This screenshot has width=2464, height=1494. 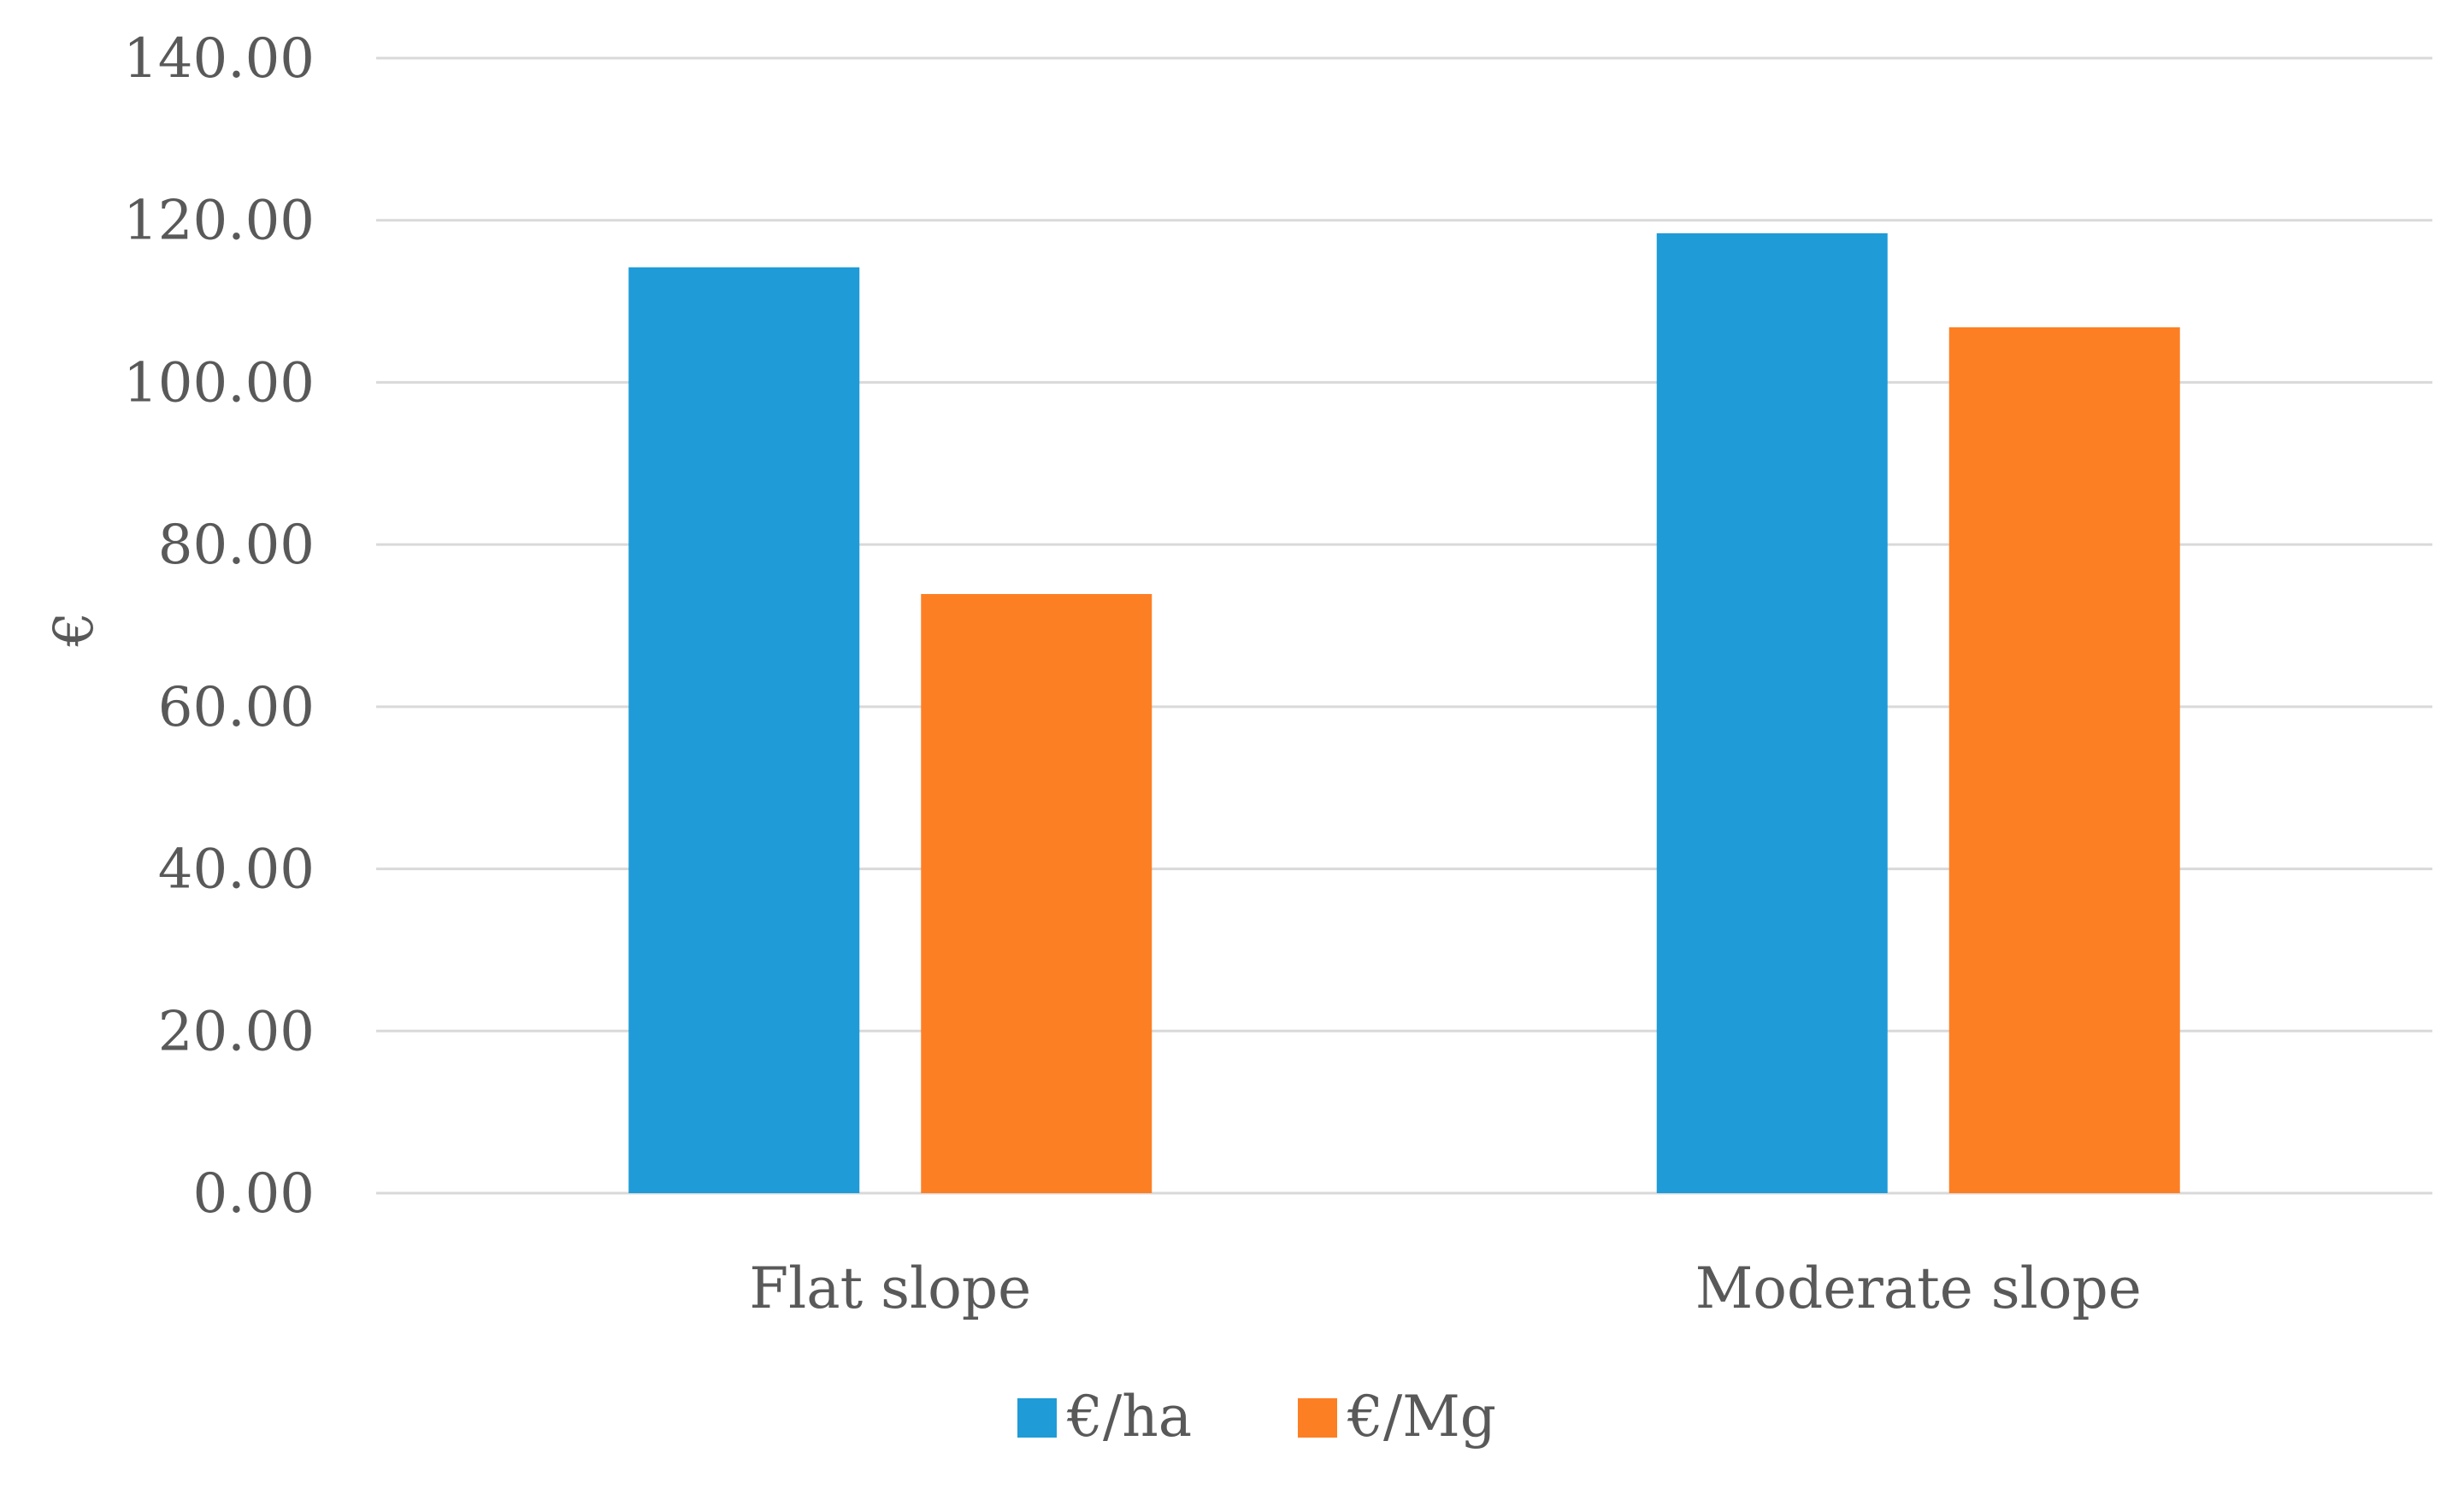 I want to click on legend-label: €/ha, so click(x=1129, y=1417).